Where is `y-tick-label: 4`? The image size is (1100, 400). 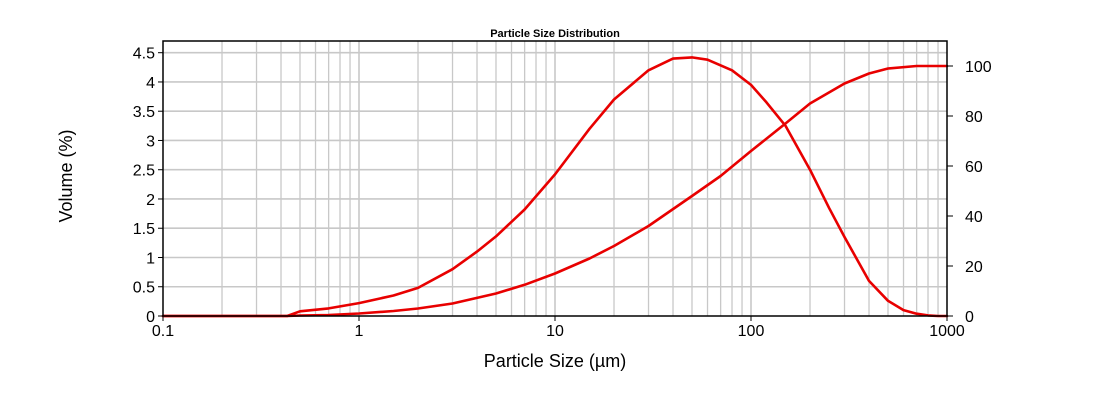
y-tick-label: 4 is located at coordinates (150, 83).